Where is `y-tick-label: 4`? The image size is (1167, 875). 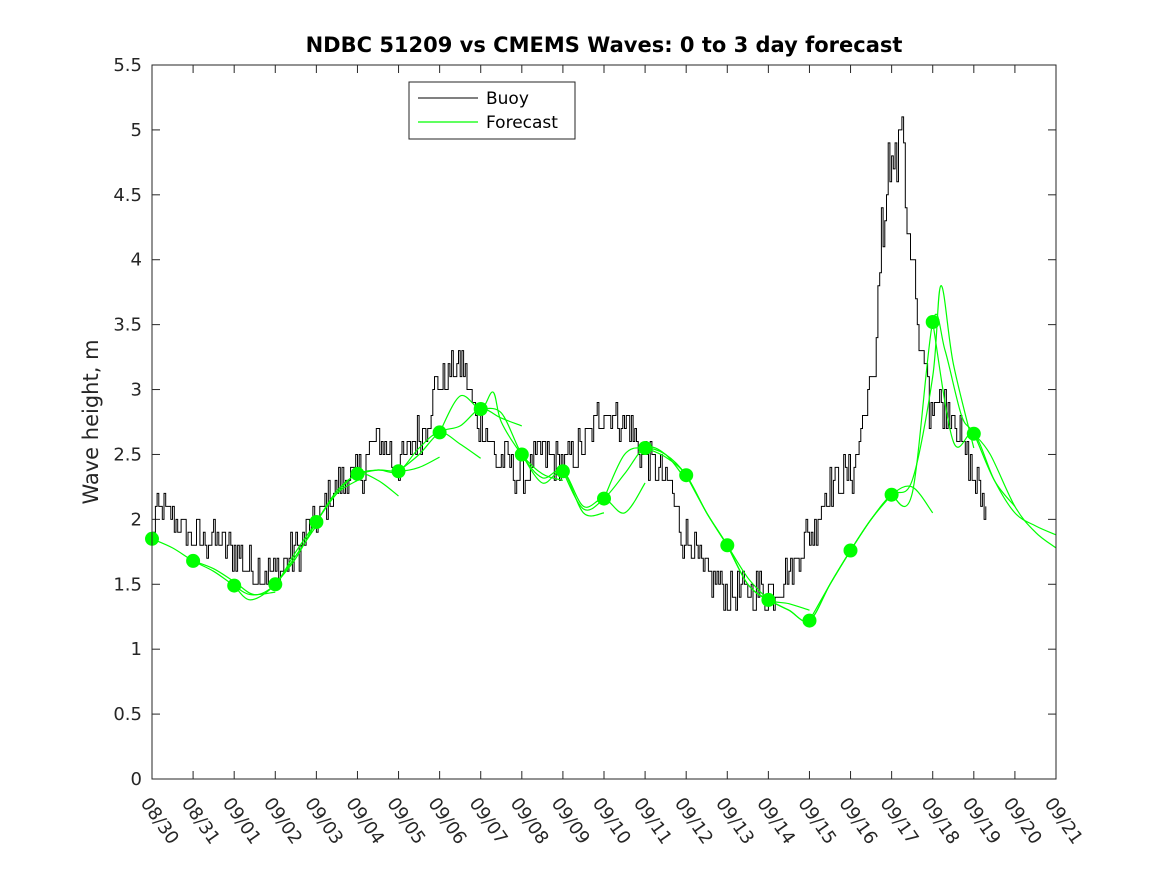
y-tick-label: 4 is located at coordinates (136, 260).